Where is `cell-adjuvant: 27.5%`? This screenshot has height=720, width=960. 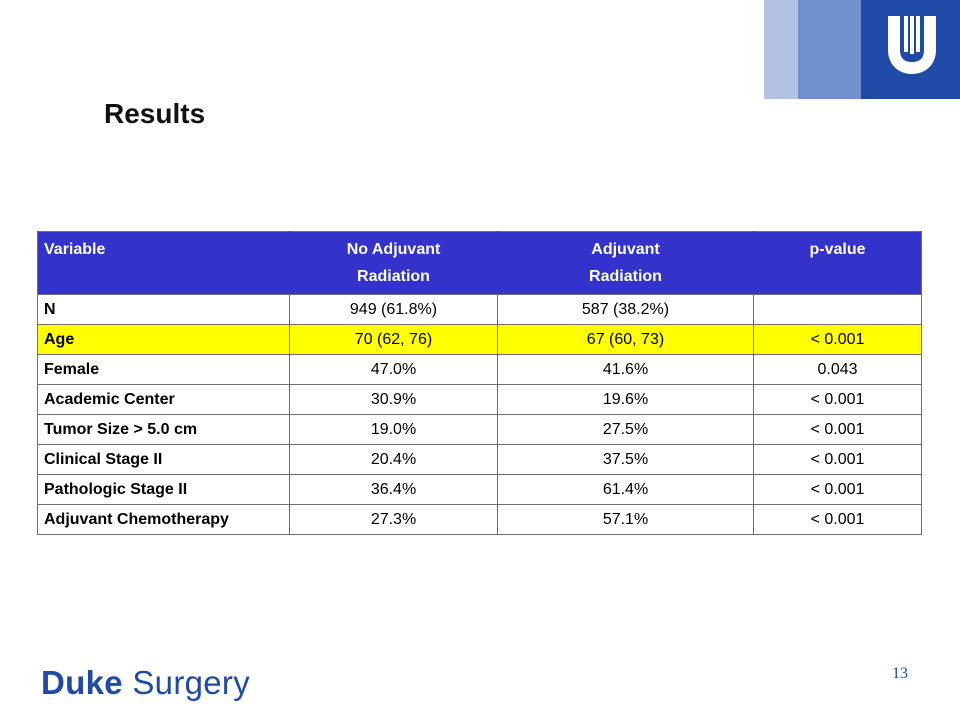
cell-adjuvant: 27.5% is located at coordinates (625, 429).